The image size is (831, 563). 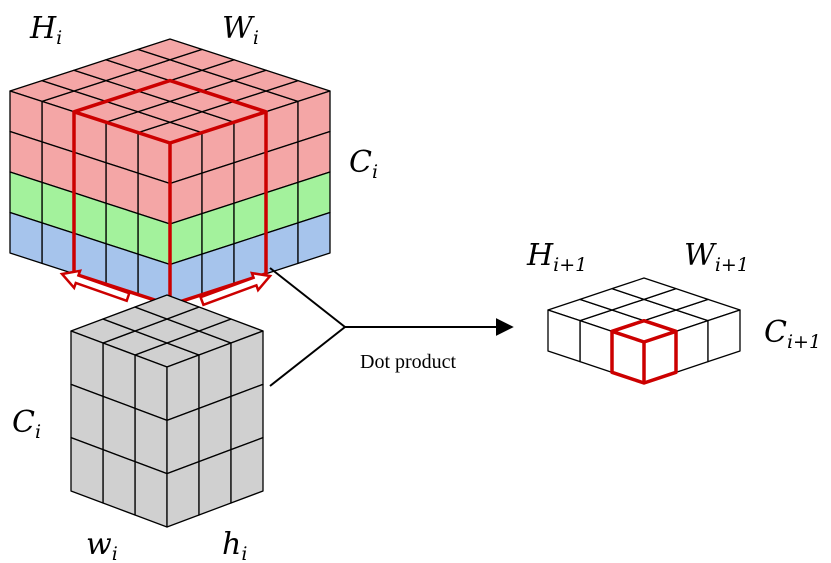 I want to click on dot-product-label: Dot product, so click(x=408, y=362).